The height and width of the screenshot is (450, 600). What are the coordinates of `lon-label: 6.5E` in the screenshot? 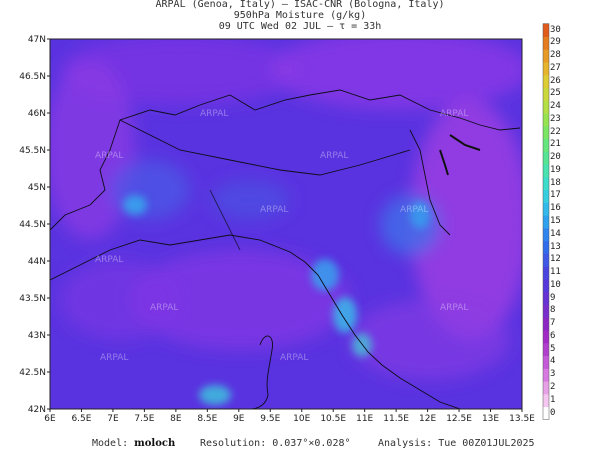 It's located at (81, 419).